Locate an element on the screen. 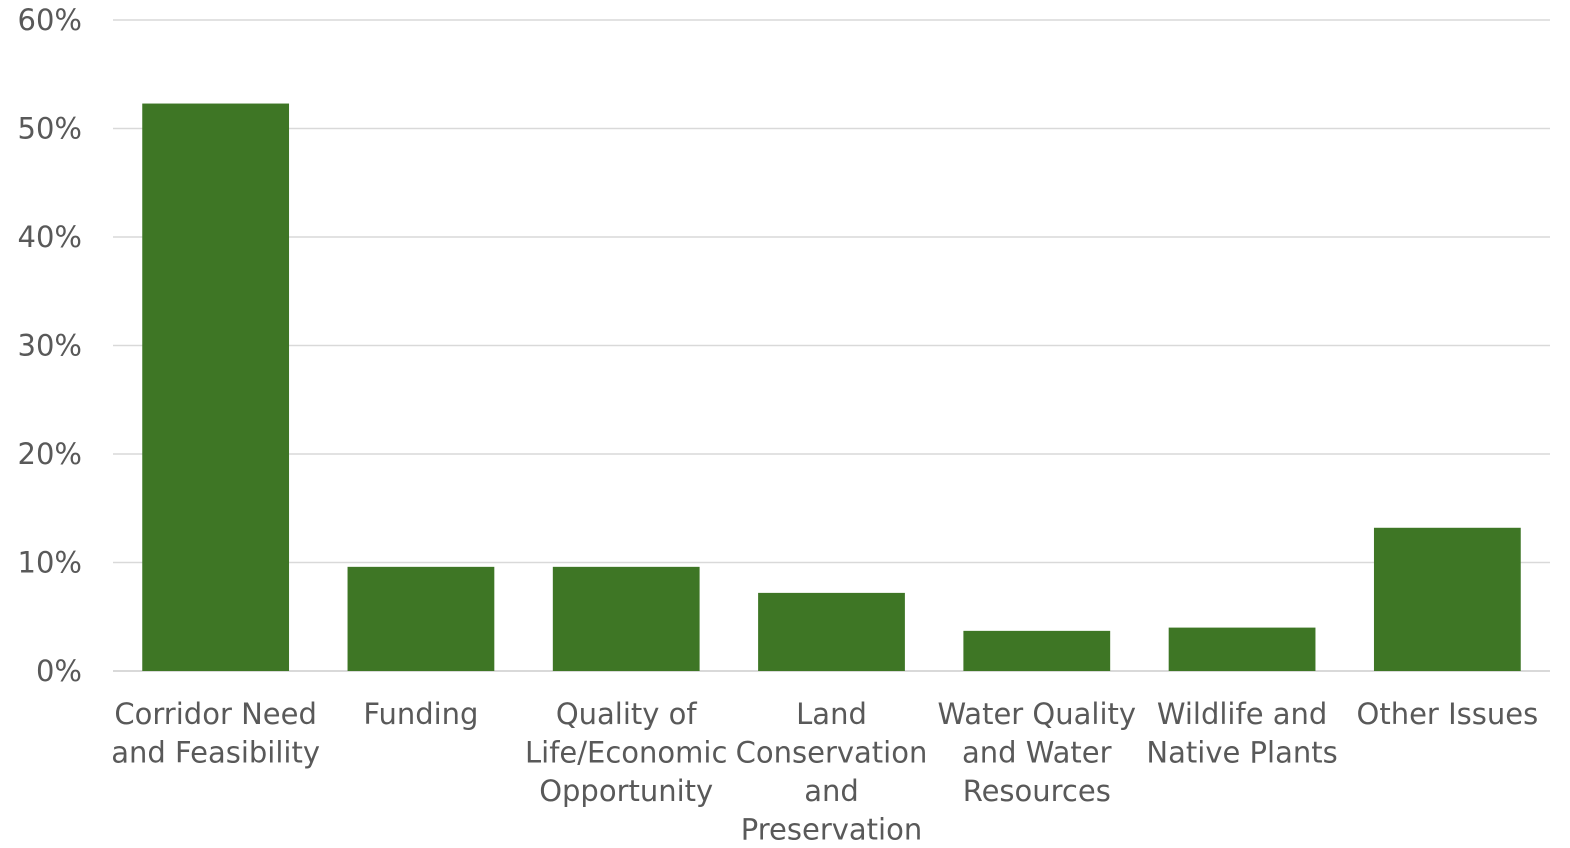 The height and width of the screenshot is (848, 1570). x-tick-label: Land Conservation and Preservation is located at coordinates (832, 772).